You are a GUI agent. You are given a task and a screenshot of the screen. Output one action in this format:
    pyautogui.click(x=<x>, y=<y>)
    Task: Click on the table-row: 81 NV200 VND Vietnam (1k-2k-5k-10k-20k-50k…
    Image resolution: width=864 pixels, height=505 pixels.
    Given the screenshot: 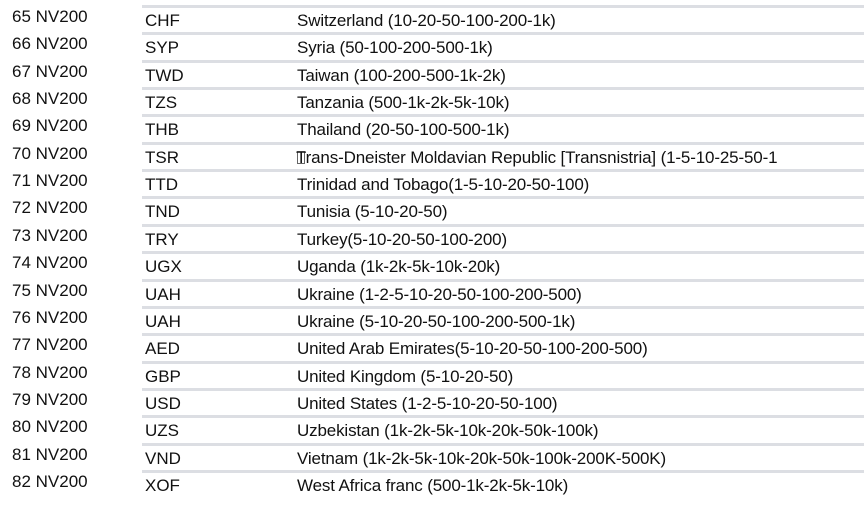 What is the action you would take?
    pyautogui.click(x=432, y=456)
    